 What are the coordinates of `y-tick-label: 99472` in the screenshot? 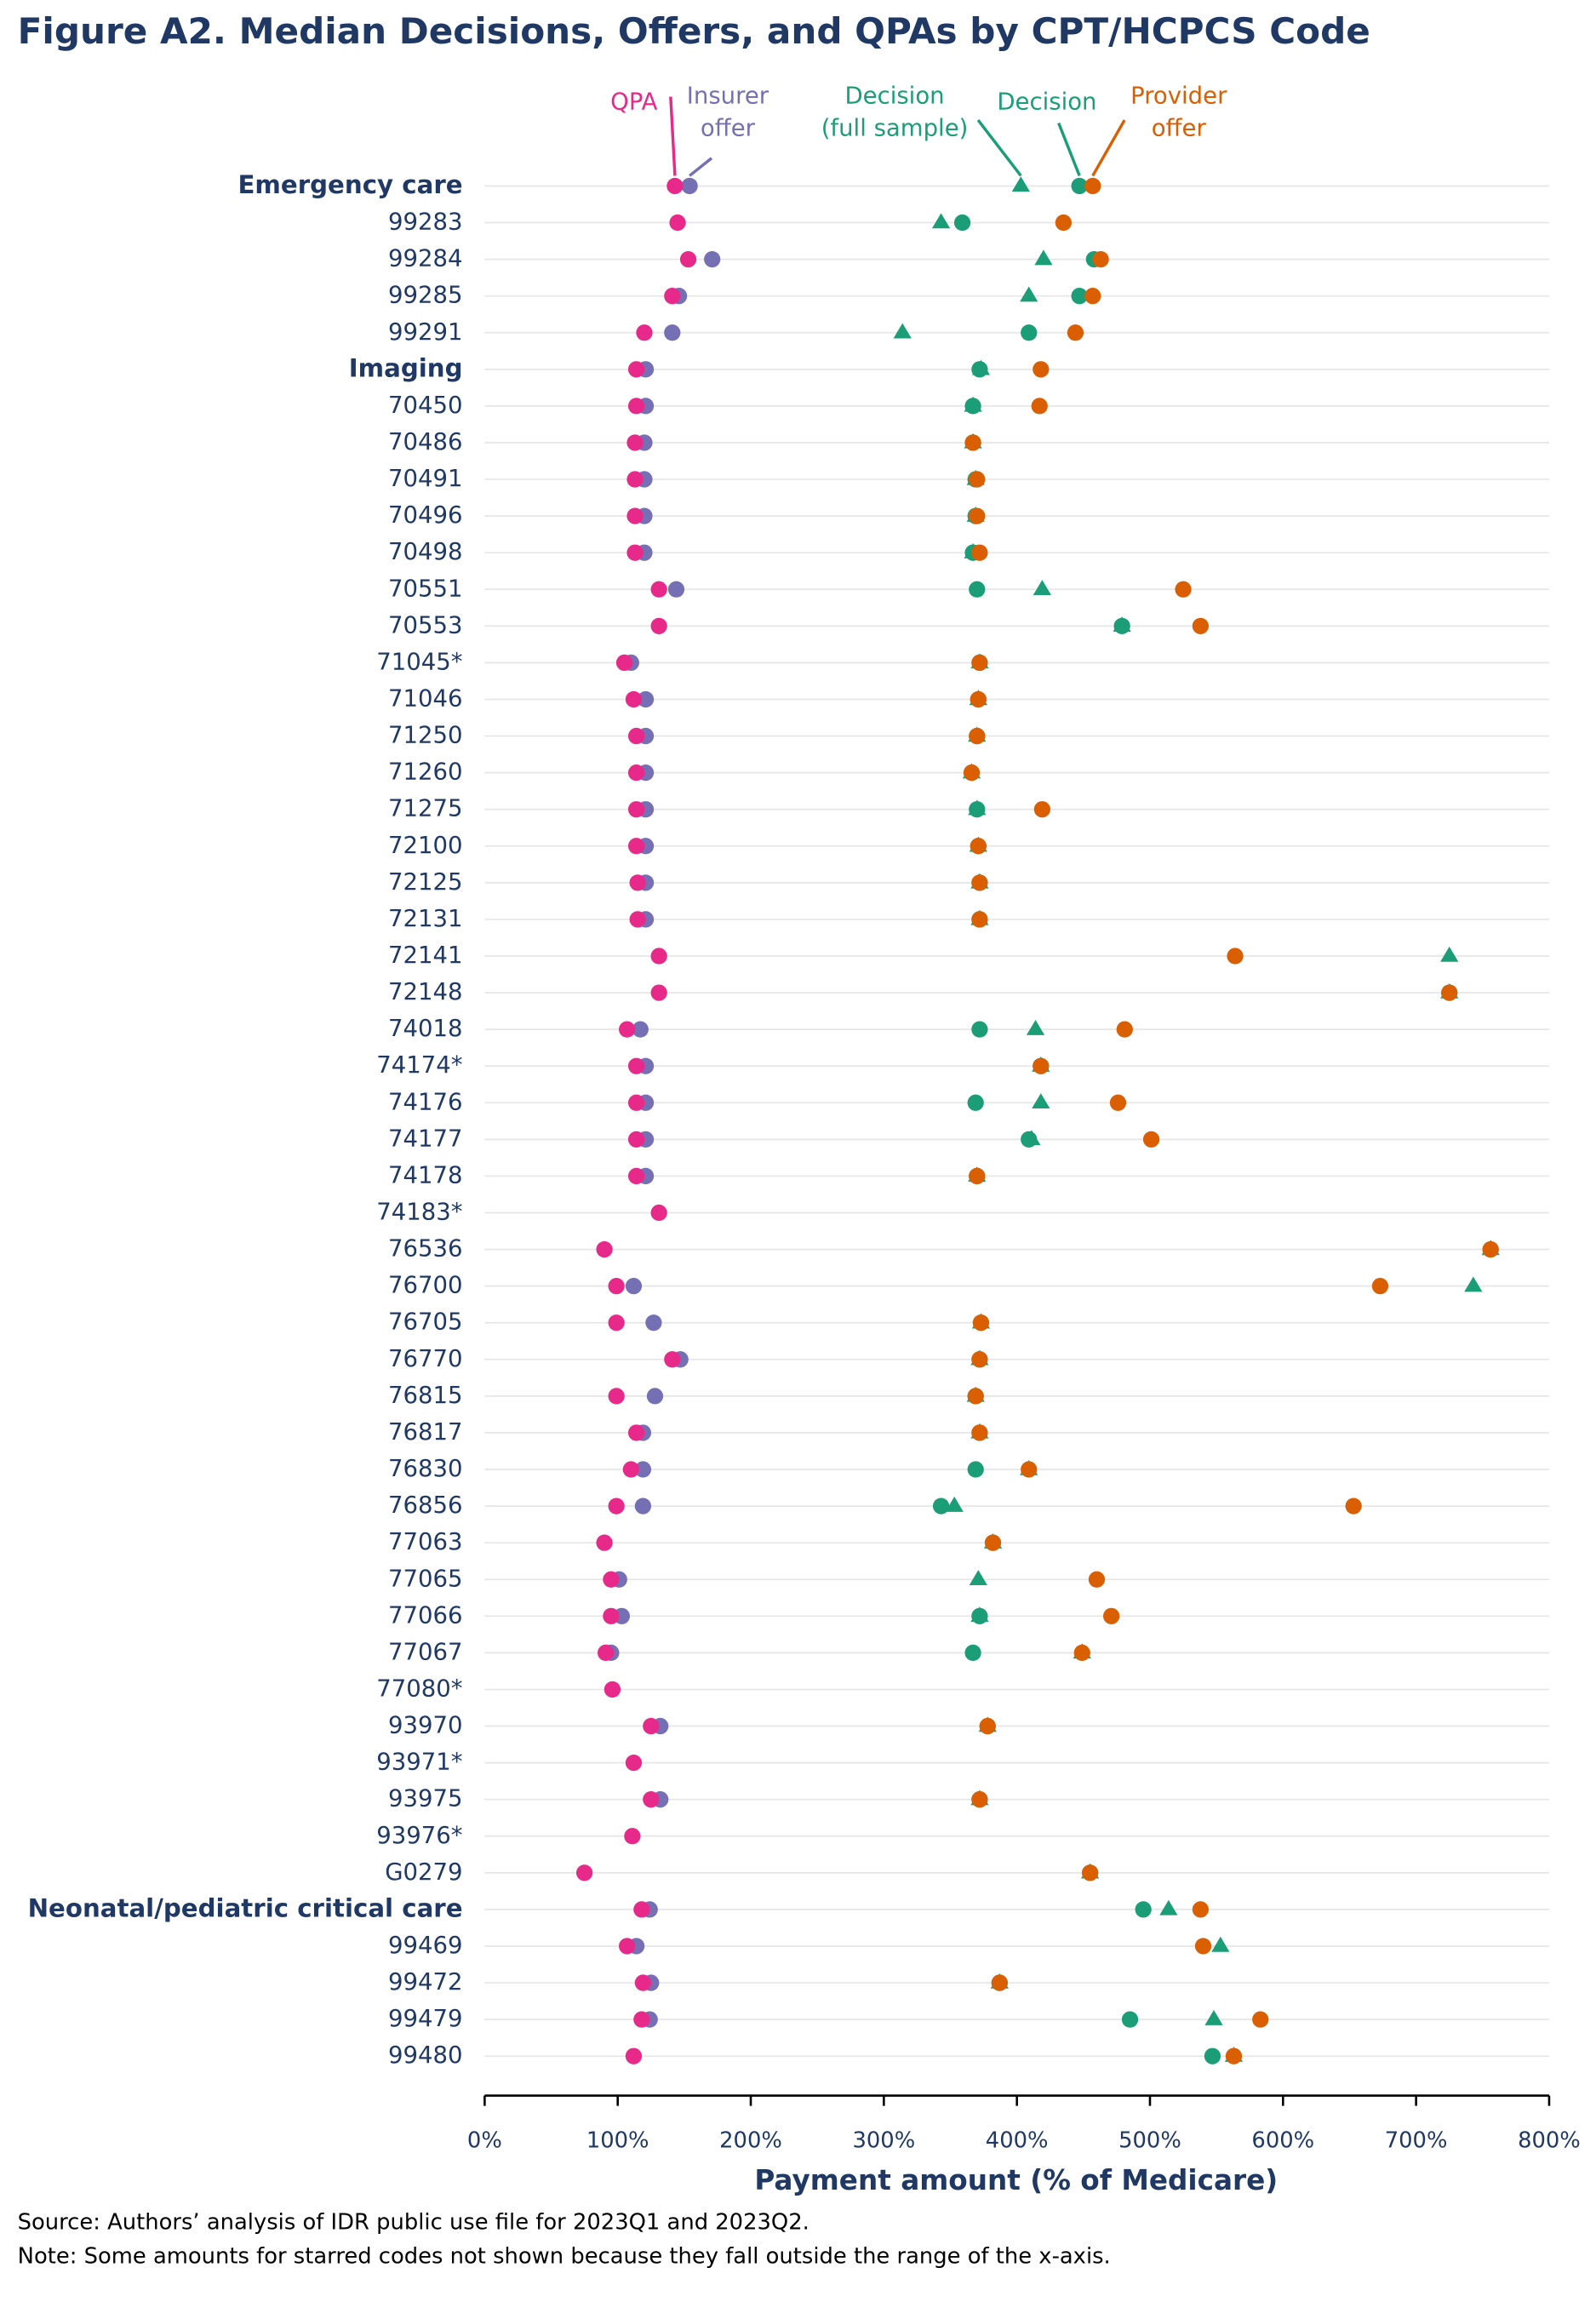 It's located at (425, 1982).